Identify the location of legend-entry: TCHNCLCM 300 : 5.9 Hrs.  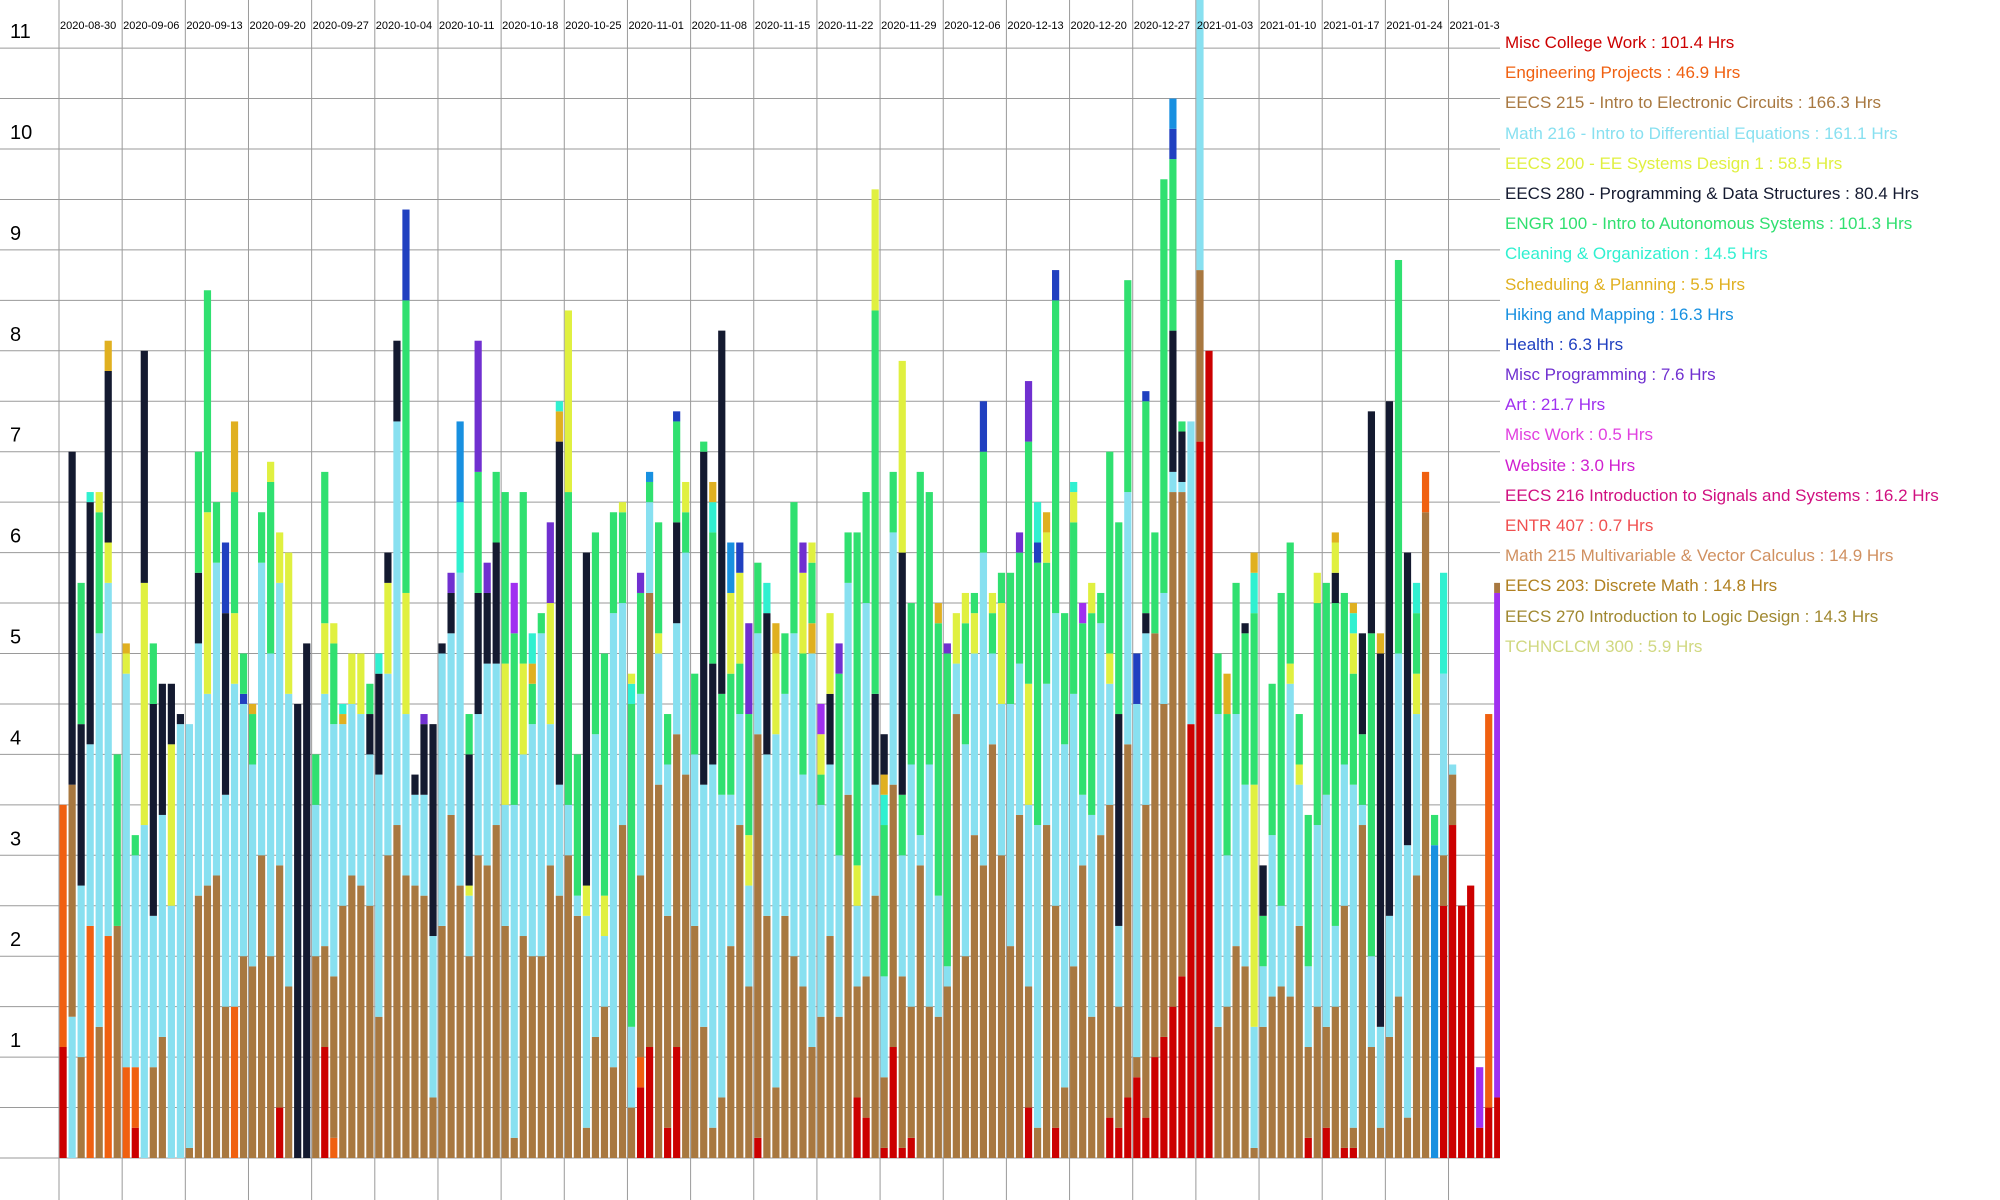
(1604, 646).